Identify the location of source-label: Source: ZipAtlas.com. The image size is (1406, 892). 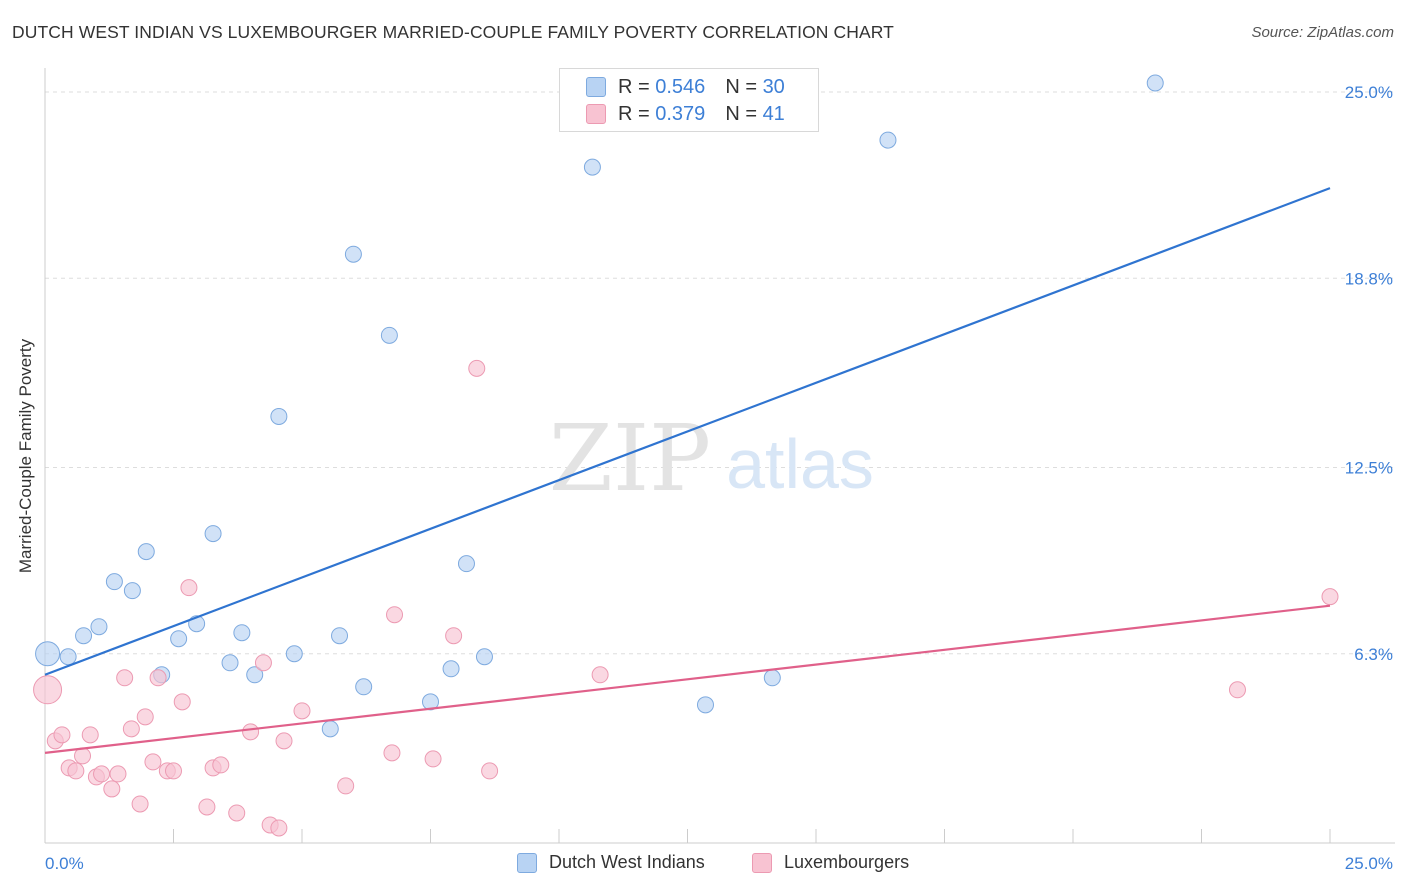
(1322, 32).